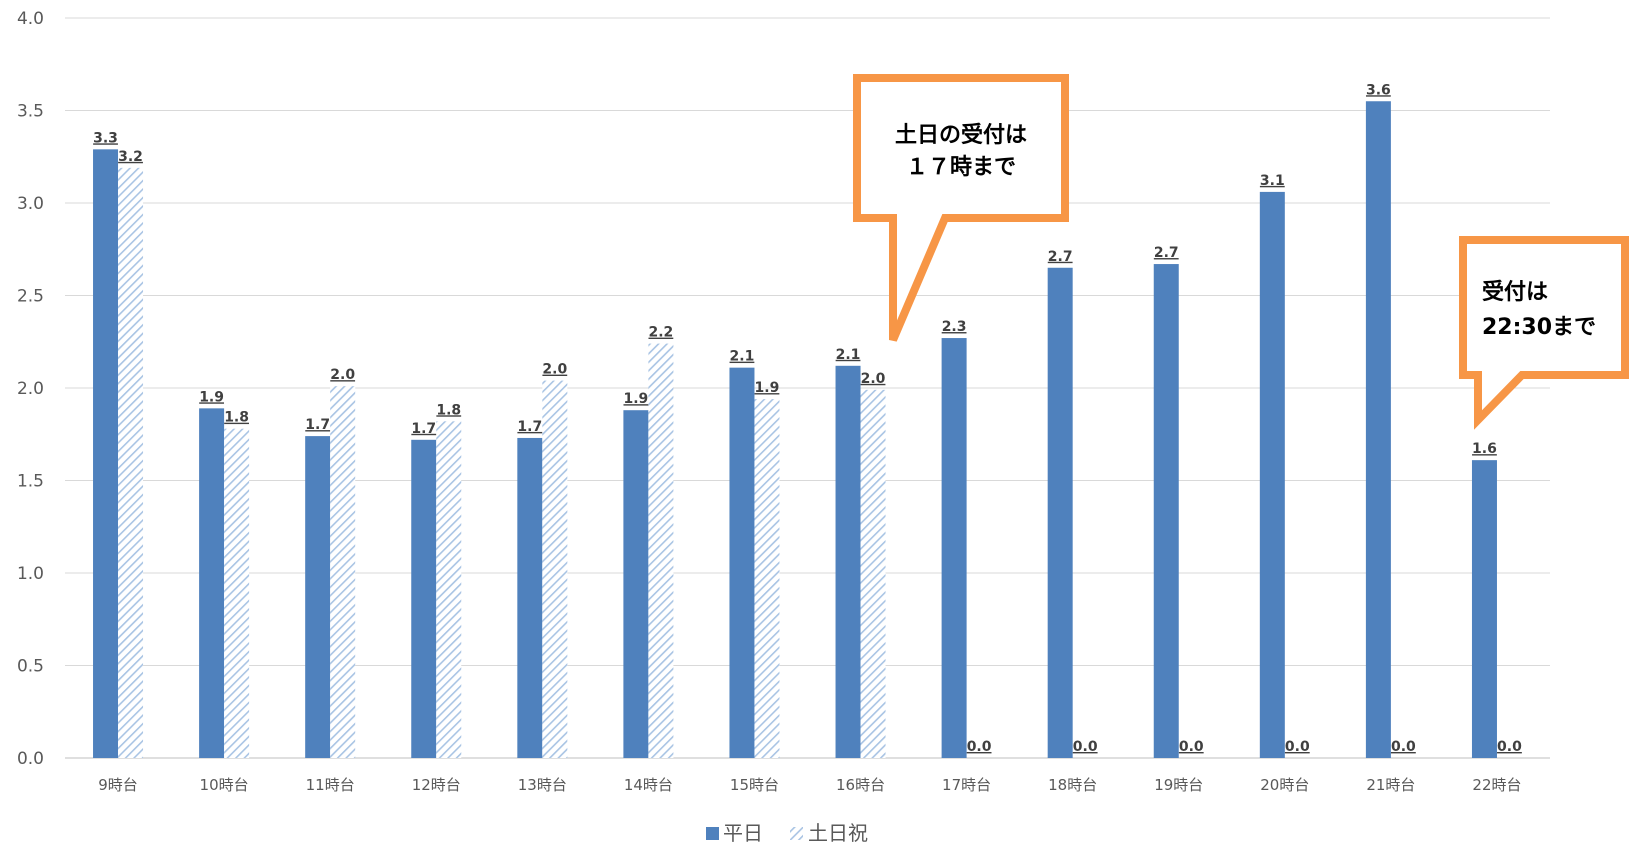 This screenshot has height=845, width=1633. I want to click on callout-weekend-hours-line-2: １７時まで, so click(961, 167).